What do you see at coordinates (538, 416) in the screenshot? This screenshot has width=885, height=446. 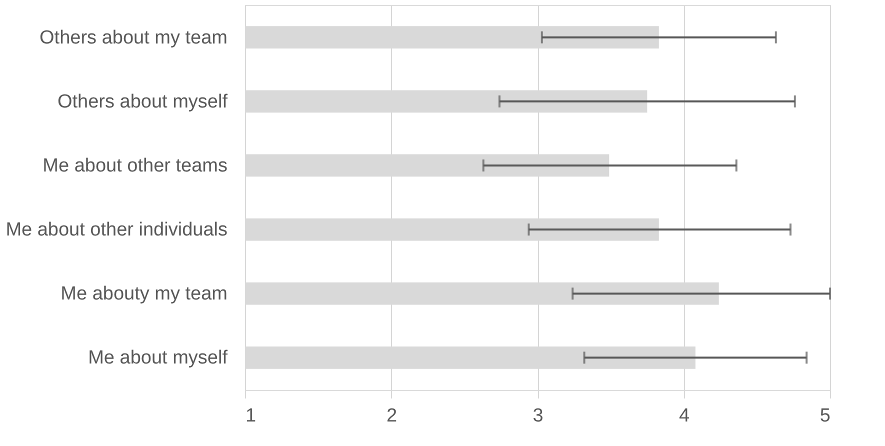 I see `x-tick-label: 3` at bounding box center [538, 416].